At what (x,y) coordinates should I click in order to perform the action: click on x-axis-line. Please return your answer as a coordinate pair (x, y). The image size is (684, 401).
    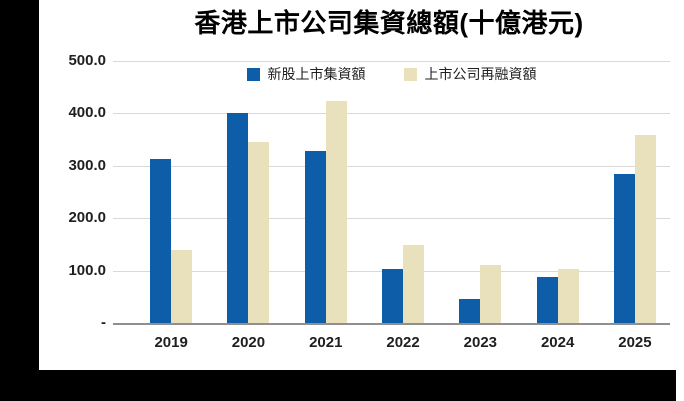
    Looking at the image, I should click on (391, 324).